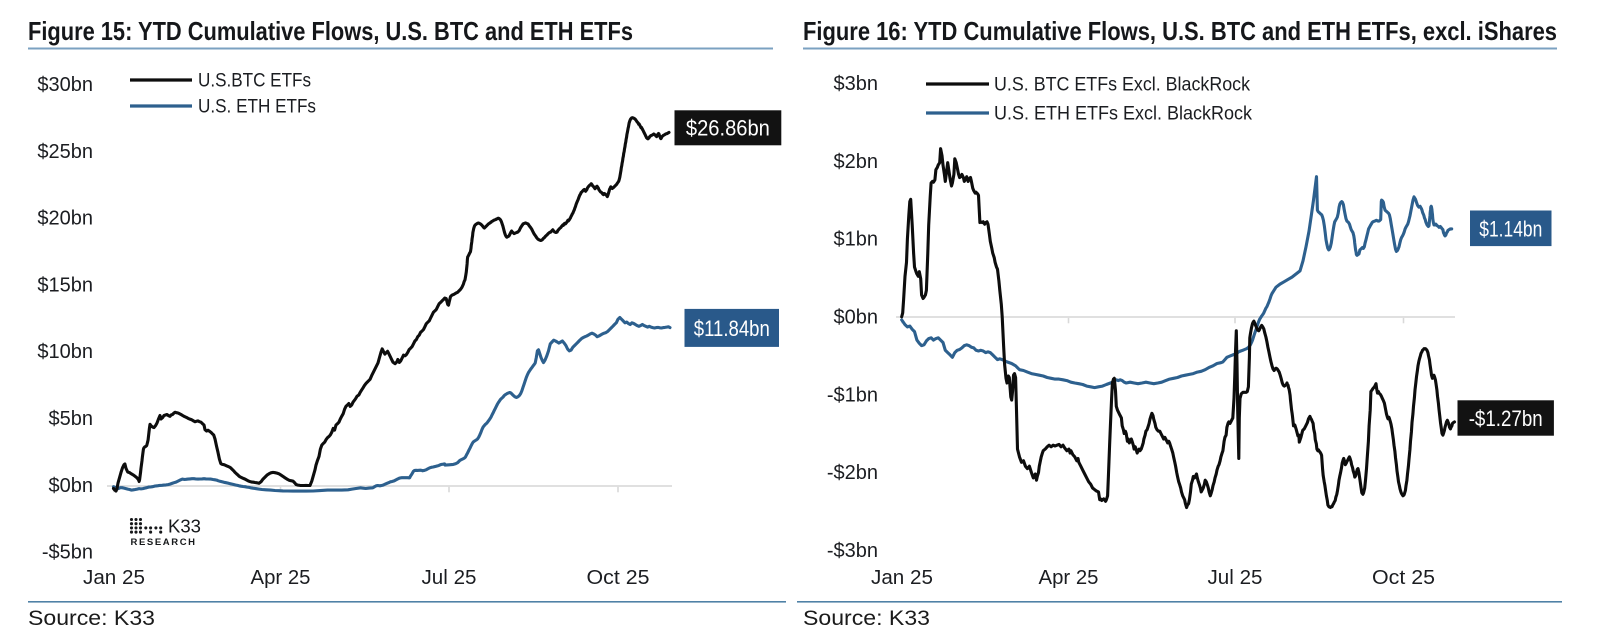  I want to click on svg-text: $26.86bn, so click(728, 128).